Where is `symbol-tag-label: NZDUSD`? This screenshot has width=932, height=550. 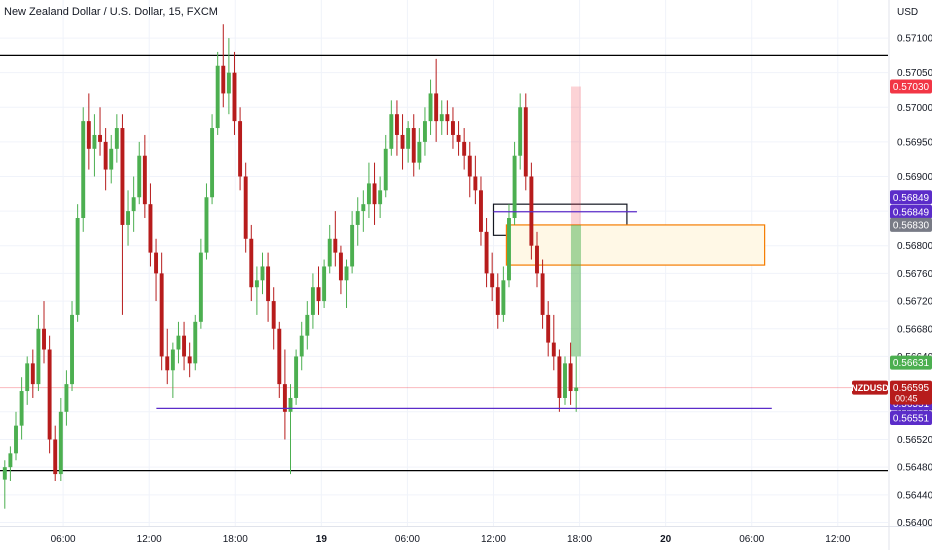 symbol-tag-label: NZDUSD is located at coordinates (870, 388).